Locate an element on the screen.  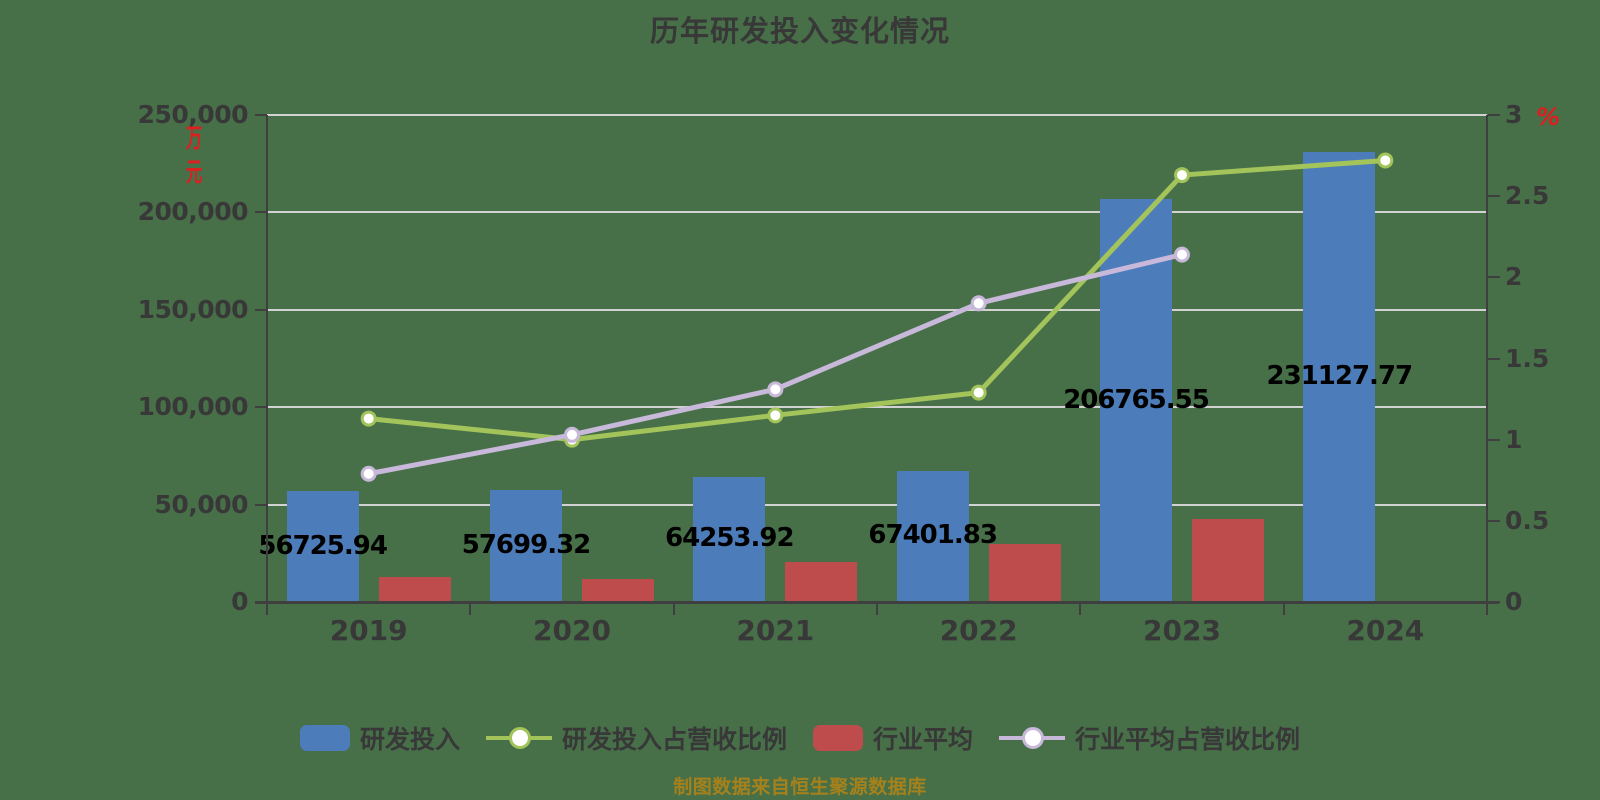
x-axis-label: 2019 is located at coordinates (368, 630).